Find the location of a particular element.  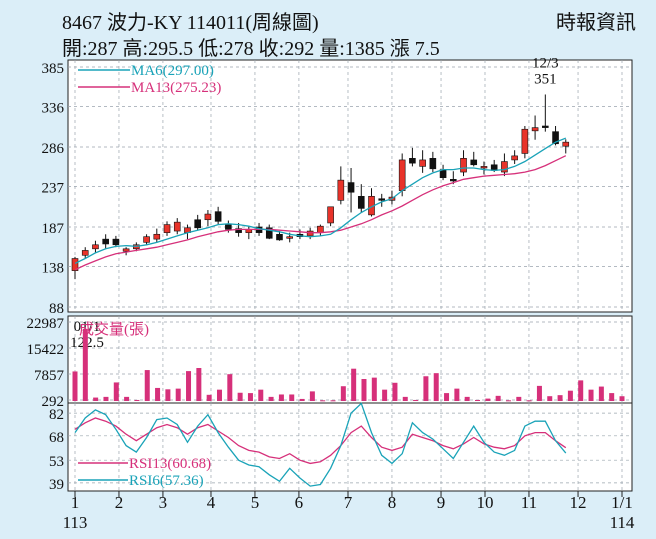

price-tick-label: 336 is located at coordinates (53, 109).